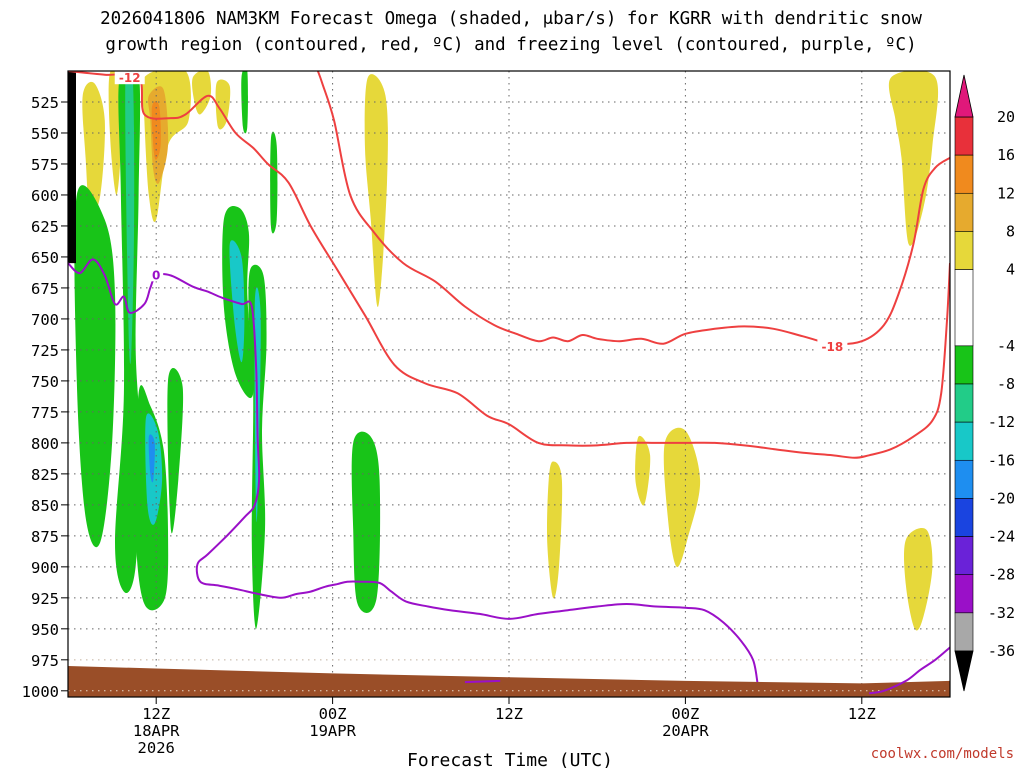  Describe the element at coordinates (45, 196) in the screenshot. I see `y-tick-label: 600` at that location.